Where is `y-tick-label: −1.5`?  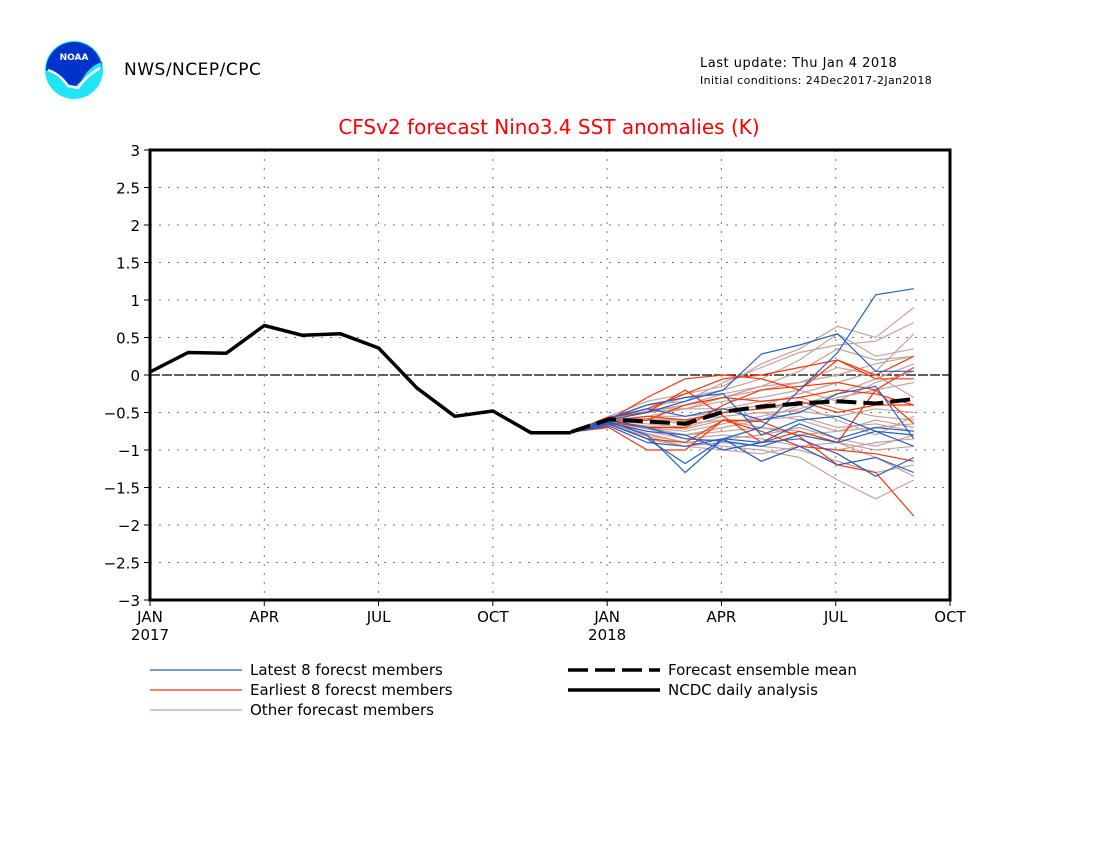 y-tick-label: −1.5 is located at coordinates (122, 489).